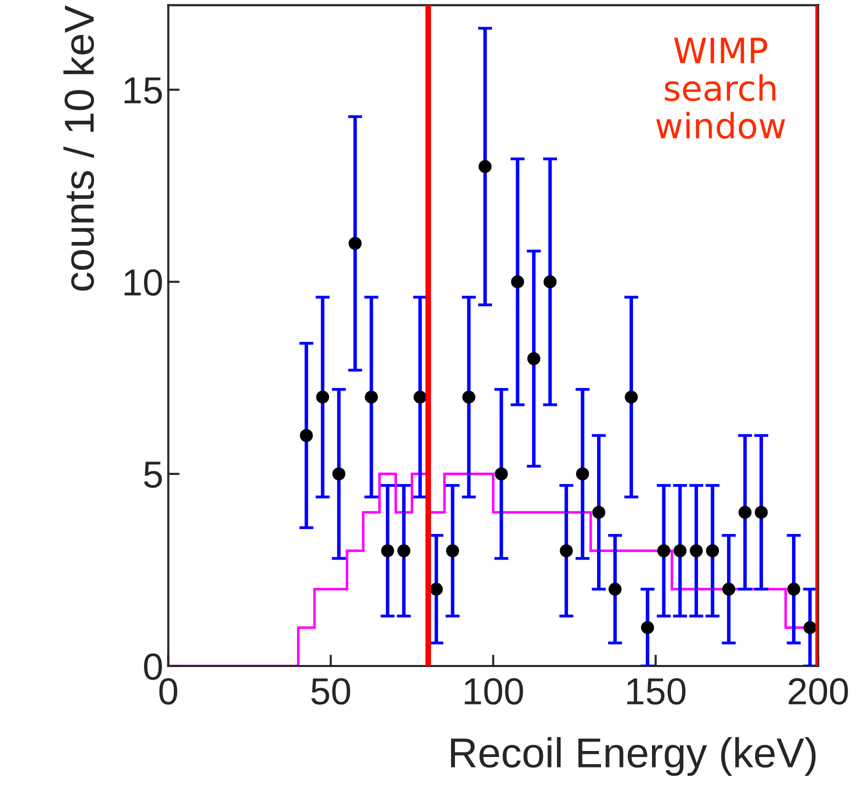 The height and width of the screenshot is (800, 863). I want to click on x-axis-title: Recoil Energy (keV), so click(633, 756).